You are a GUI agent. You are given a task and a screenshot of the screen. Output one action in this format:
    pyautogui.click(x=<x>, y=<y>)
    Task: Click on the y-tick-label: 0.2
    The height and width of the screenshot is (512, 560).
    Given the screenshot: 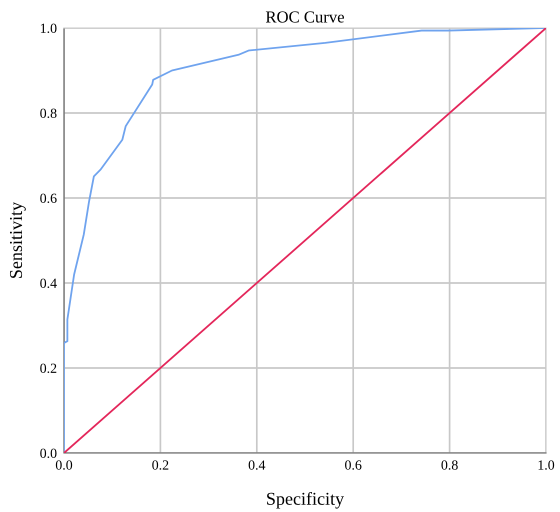 What is the action you would take?
    pyautogui.click(x=48, y=369)
    